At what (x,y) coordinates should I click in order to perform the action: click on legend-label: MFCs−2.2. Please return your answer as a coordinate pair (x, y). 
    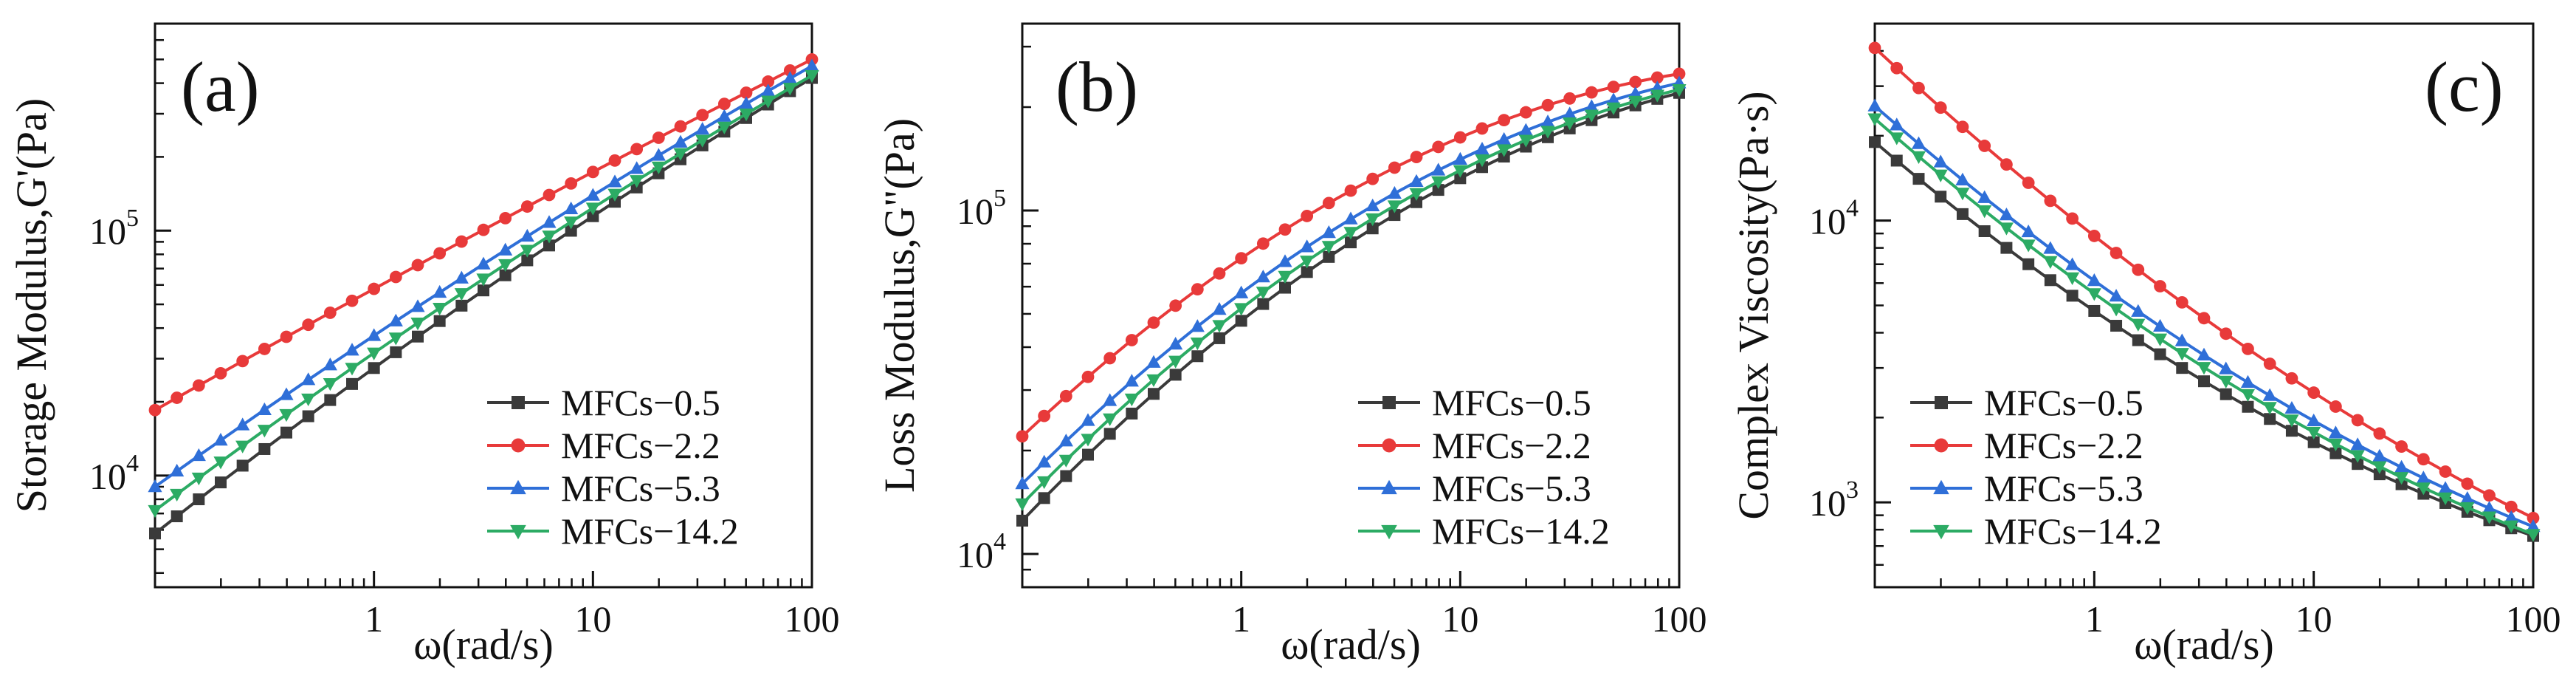
    Looking at the image, I should click on (641, 445).